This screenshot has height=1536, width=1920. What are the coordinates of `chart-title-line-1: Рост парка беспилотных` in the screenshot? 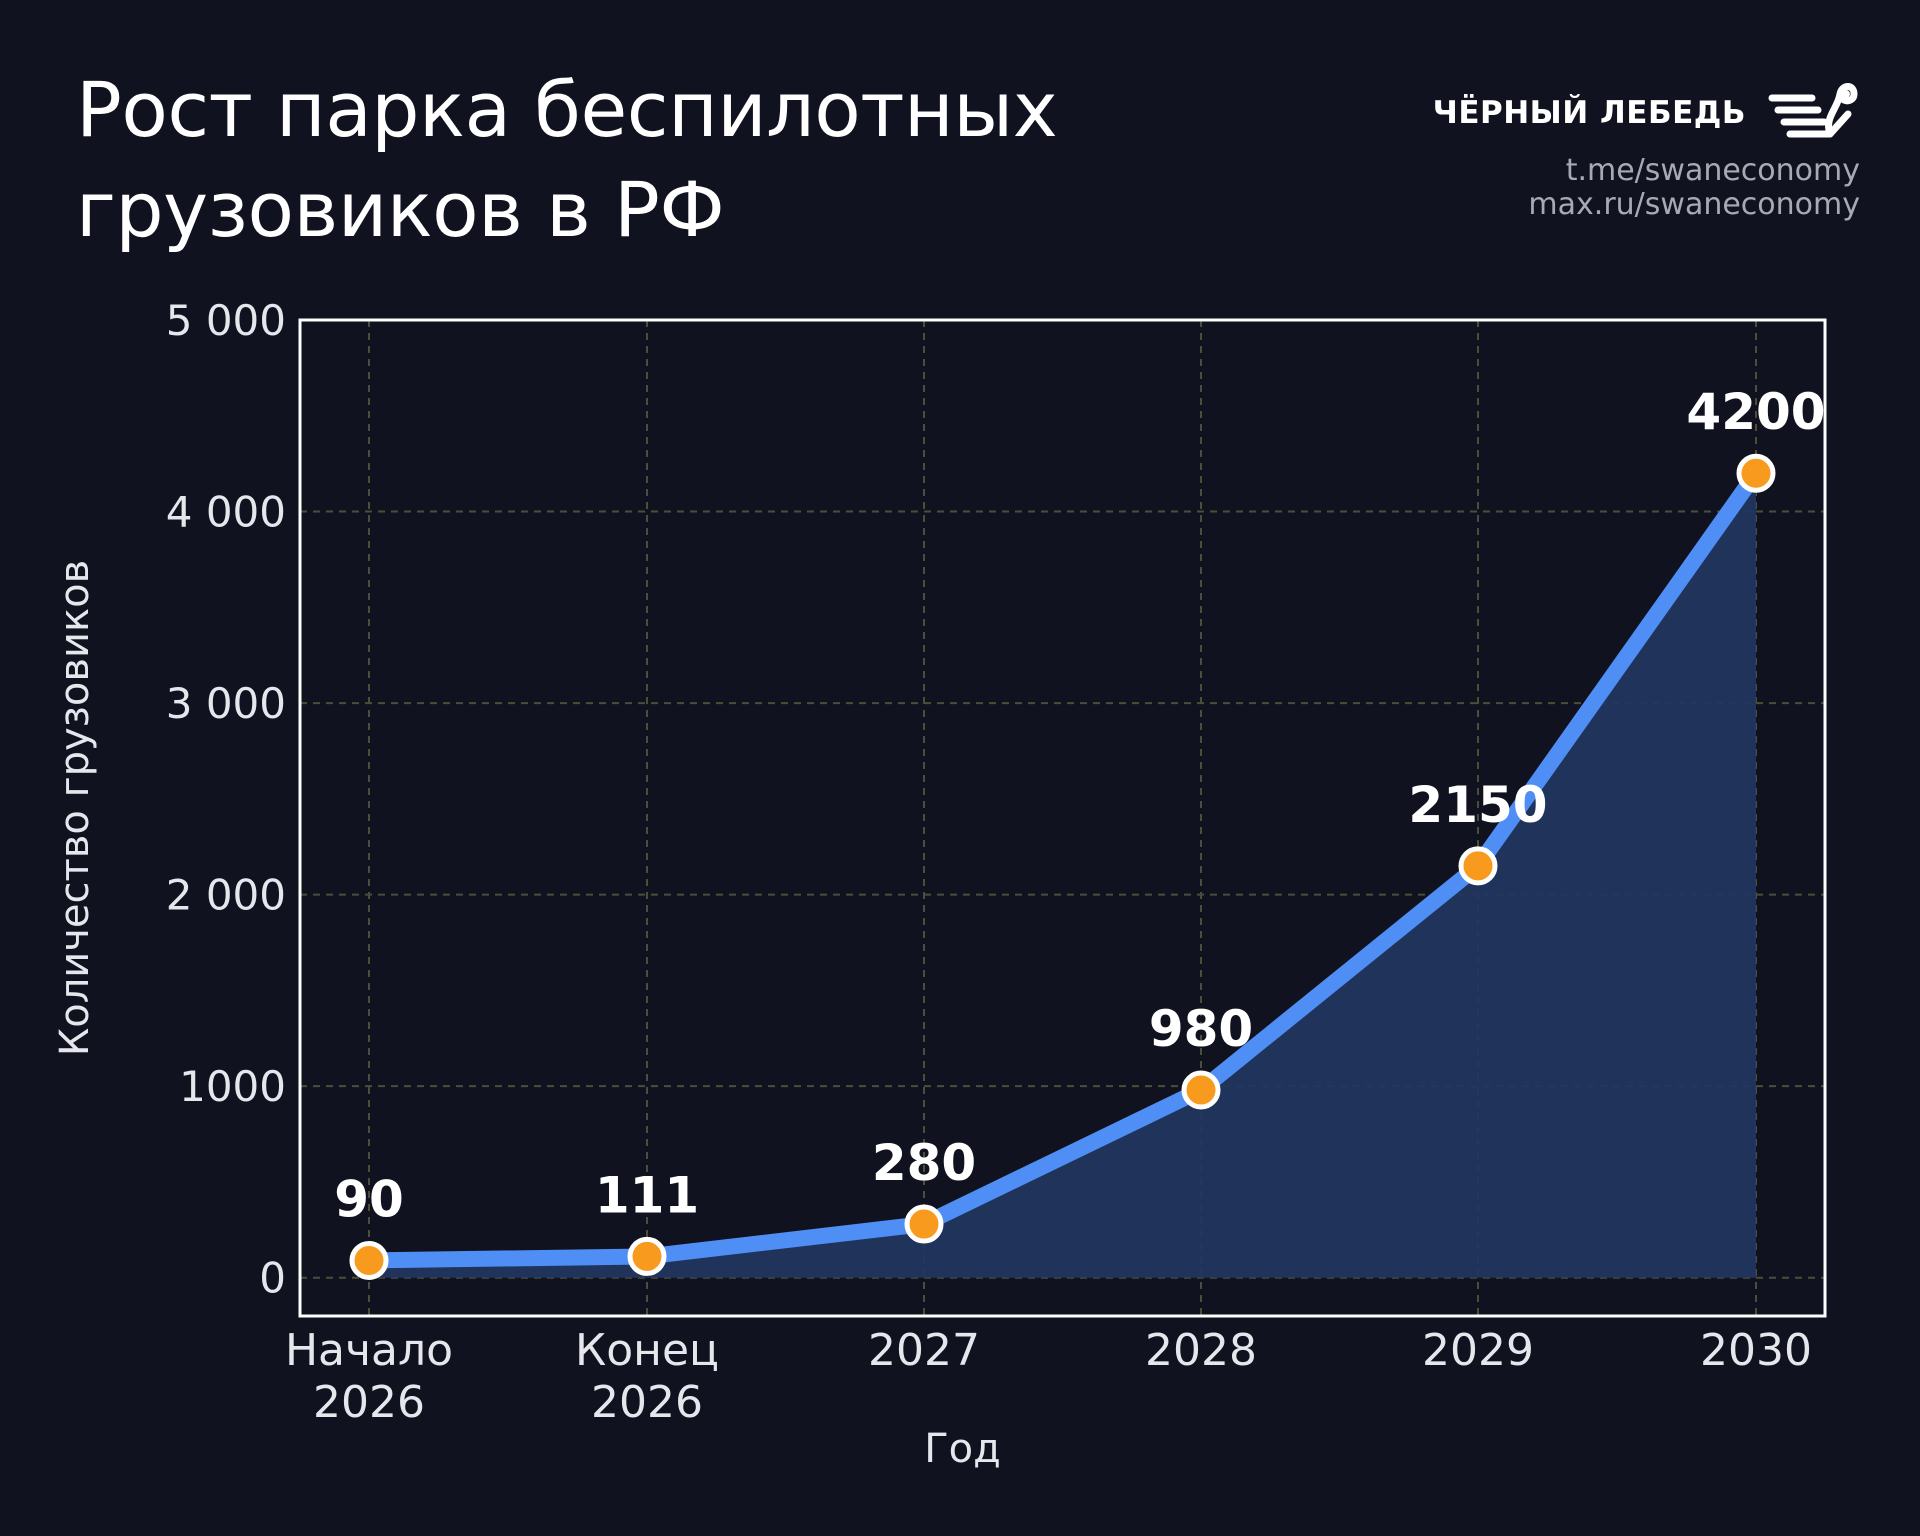 It's located at (567, 109).